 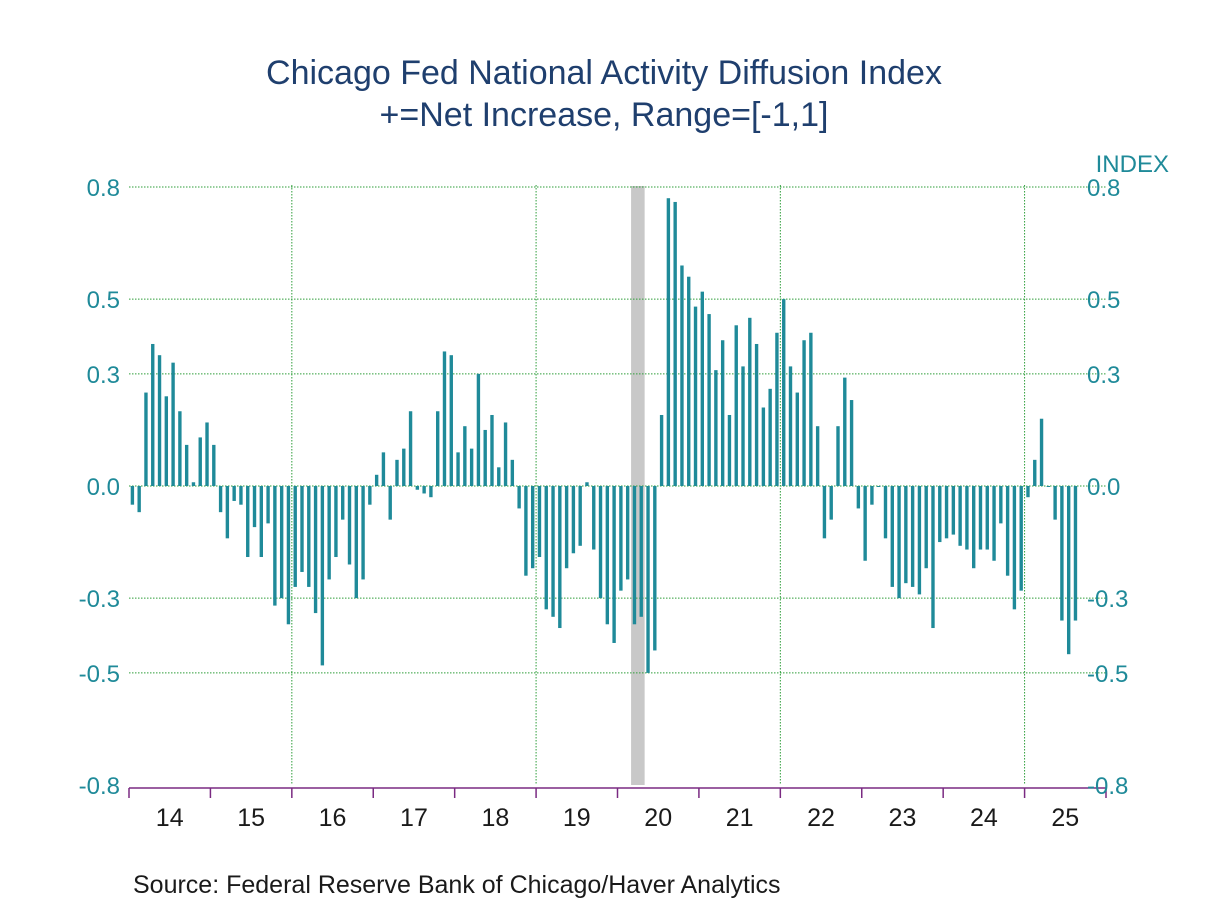 What do you see at coordinates (1107, 786) in the screenshot?
I see `y-tick-label-right: -0.8` at bounding box center [1107, 786].